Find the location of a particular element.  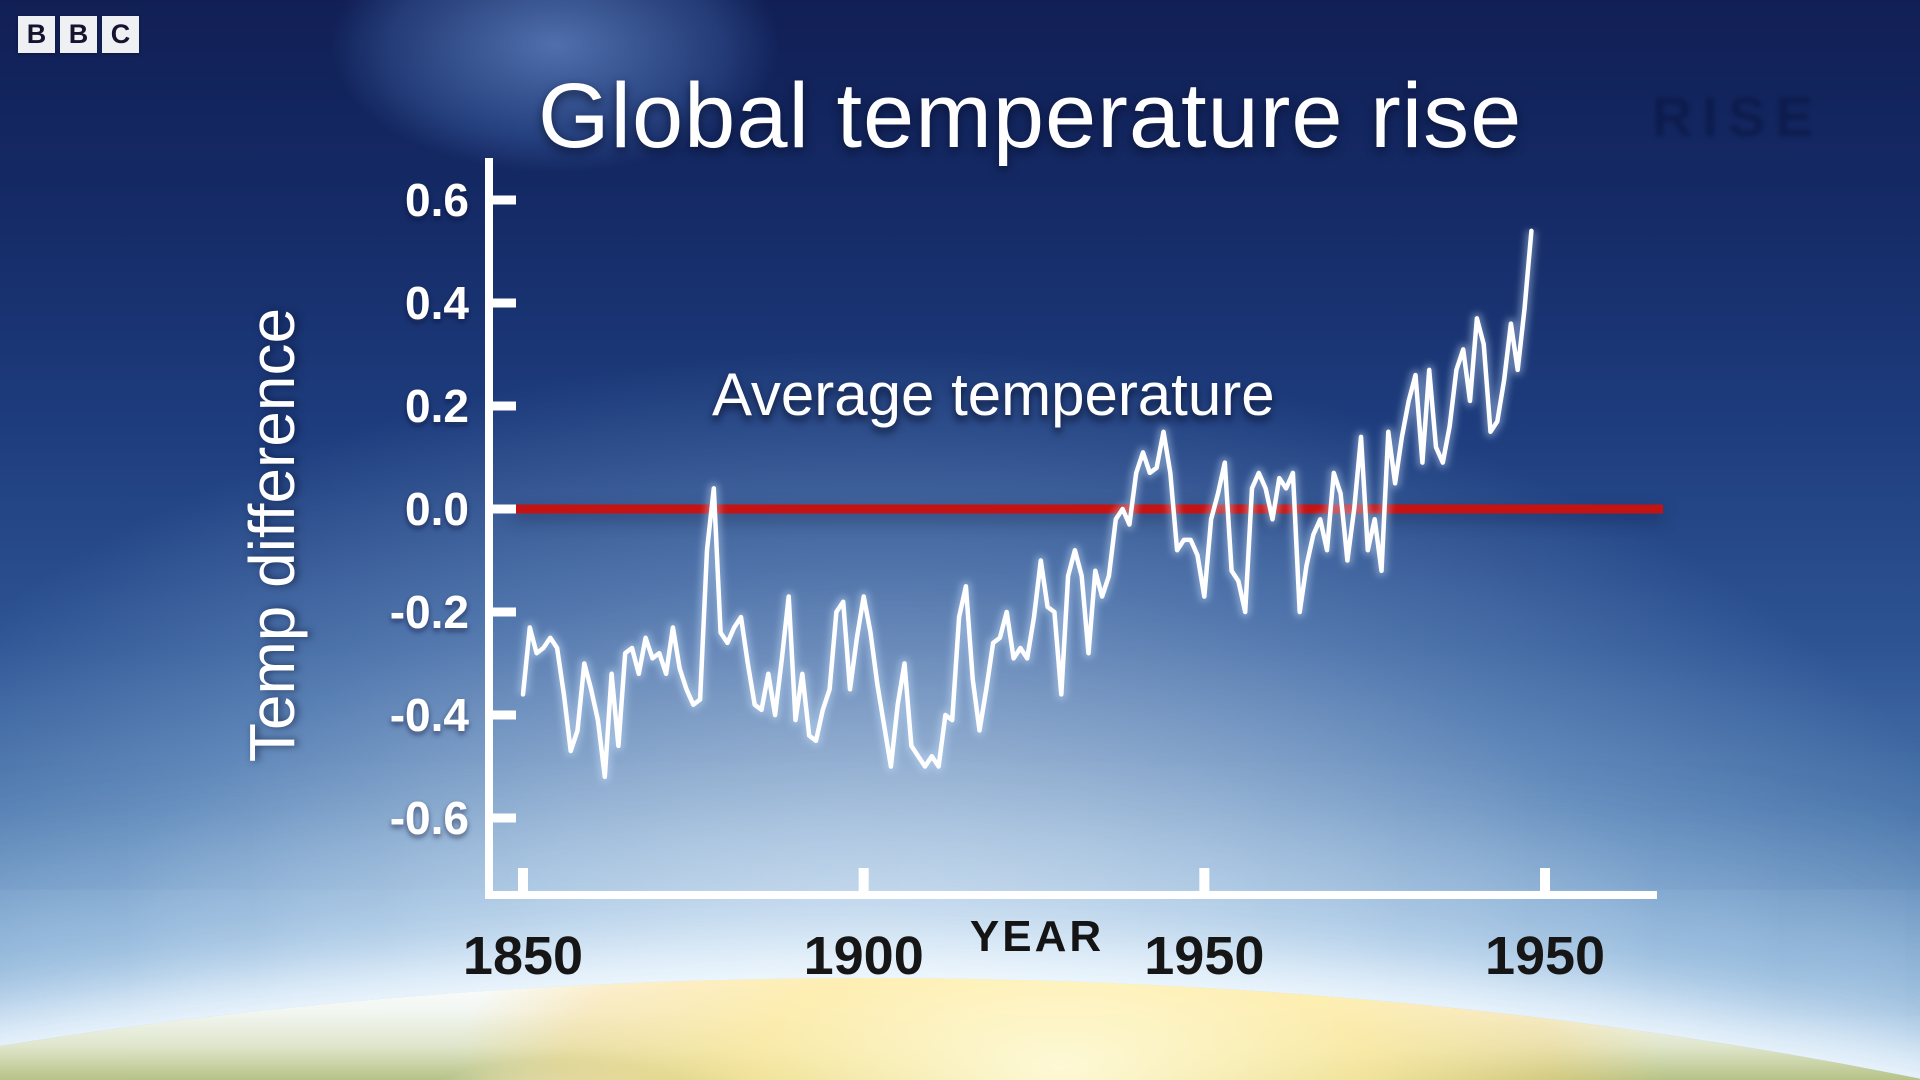

x-tick-label: 1900 is located at coordinates (864, 956).